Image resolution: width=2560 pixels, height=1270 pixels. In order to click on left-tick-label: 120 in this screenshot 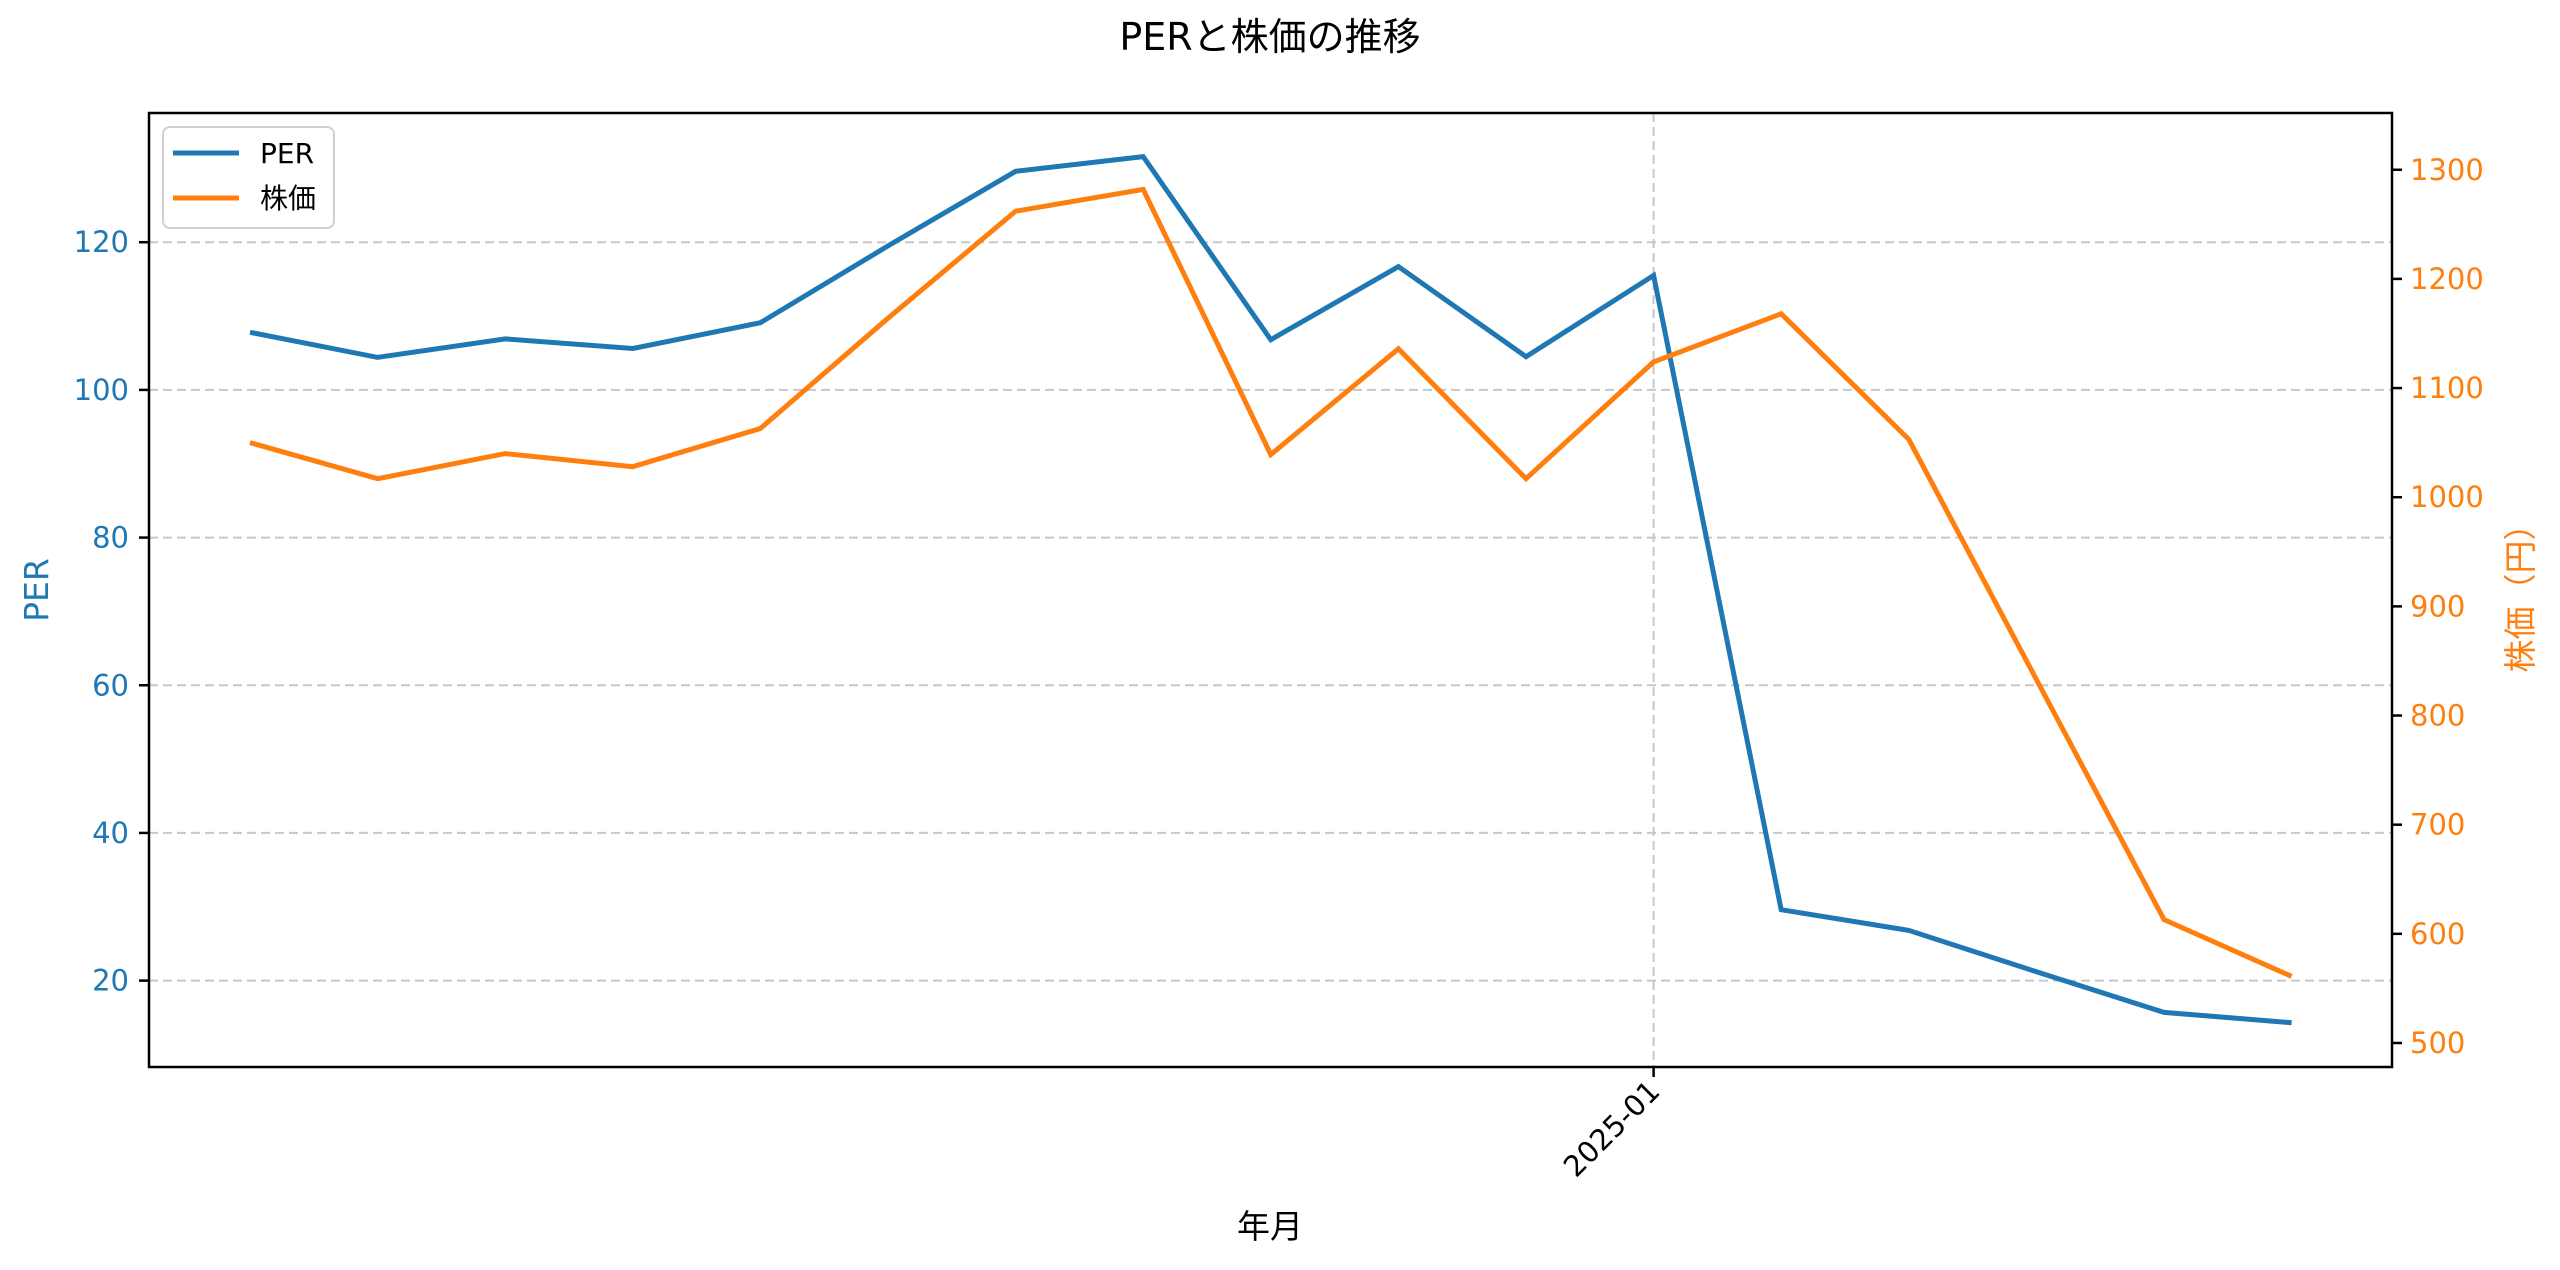, I will do `click(101, 242)`.